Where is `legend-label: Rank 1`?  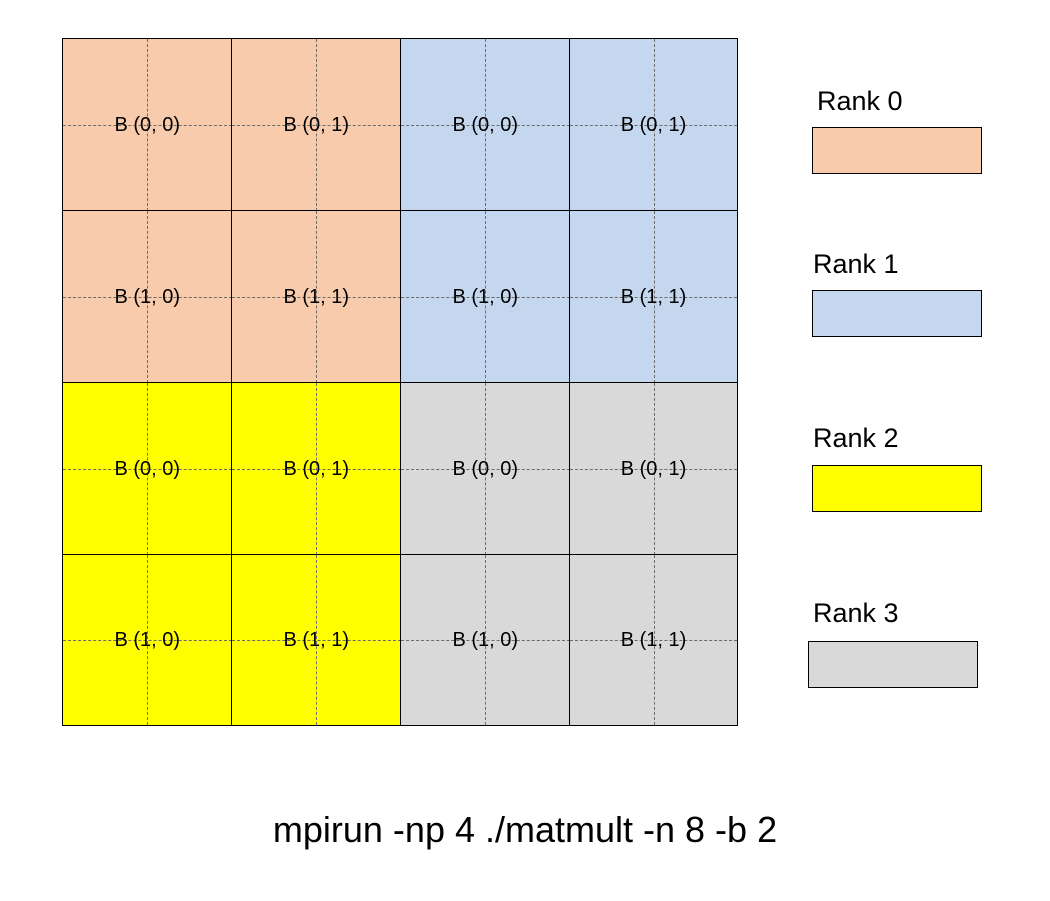 legend-label: Rank 1 is located at coordinates (856, 264).